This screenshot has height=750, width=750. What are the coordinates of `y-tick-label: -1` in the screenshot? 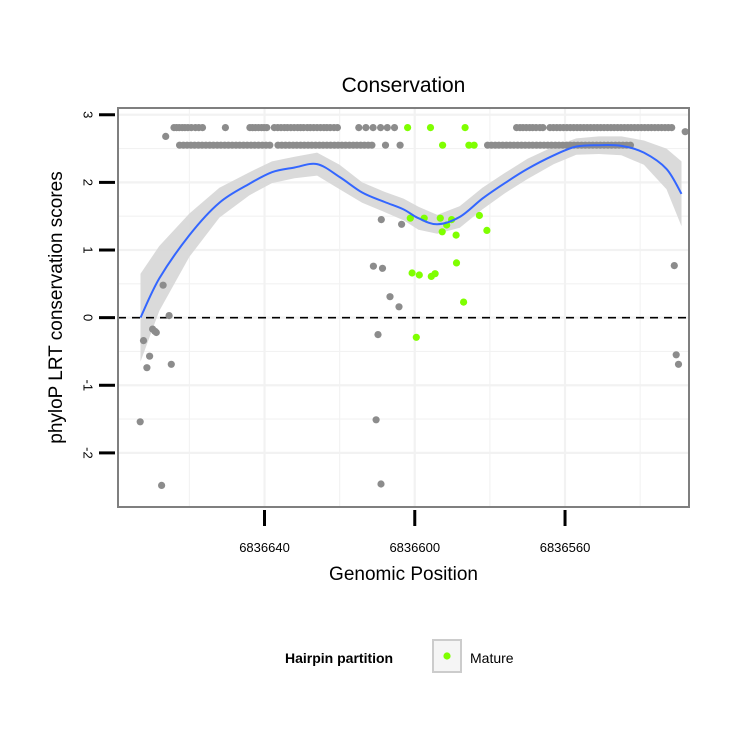 It's located at (88, 385).